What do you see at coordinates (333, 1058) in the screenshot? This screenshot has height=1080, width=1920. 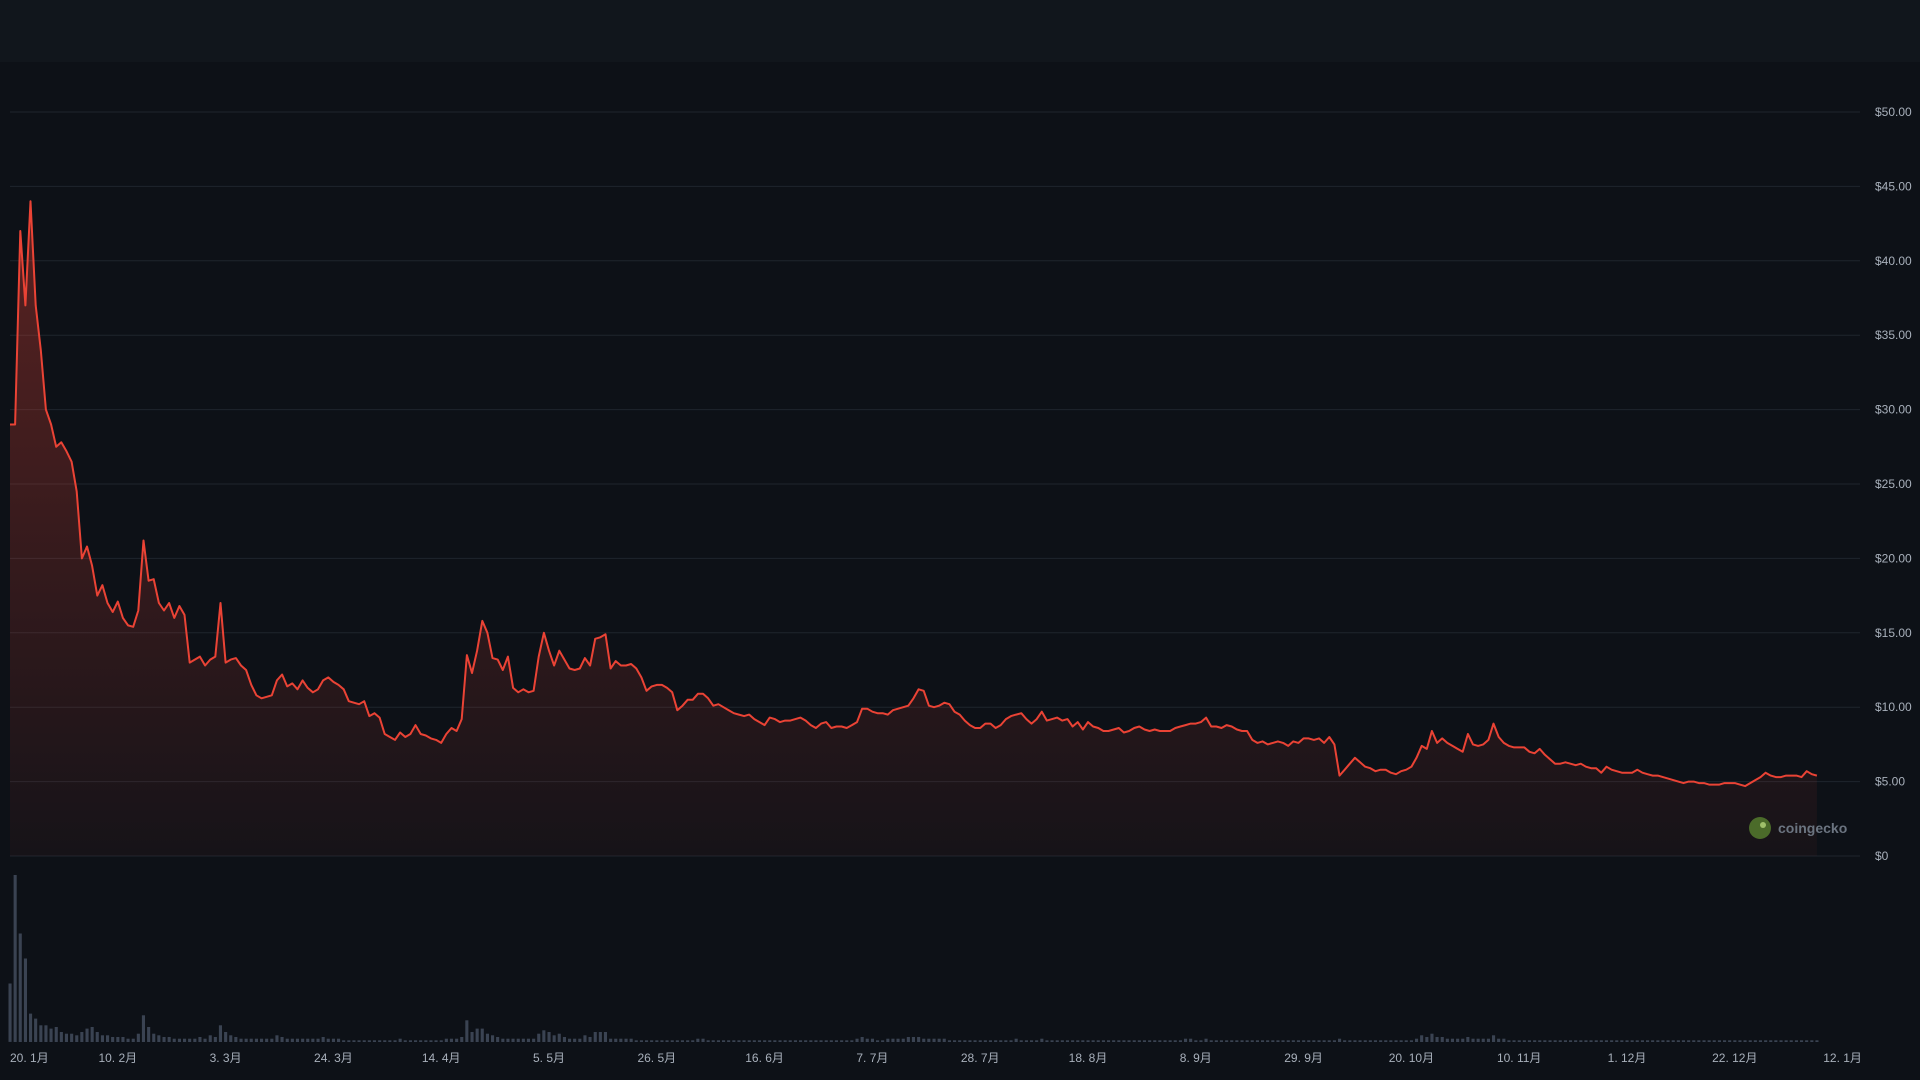 I see `x-tick-label: 24. 3月` at bounding box center [333, 1058].